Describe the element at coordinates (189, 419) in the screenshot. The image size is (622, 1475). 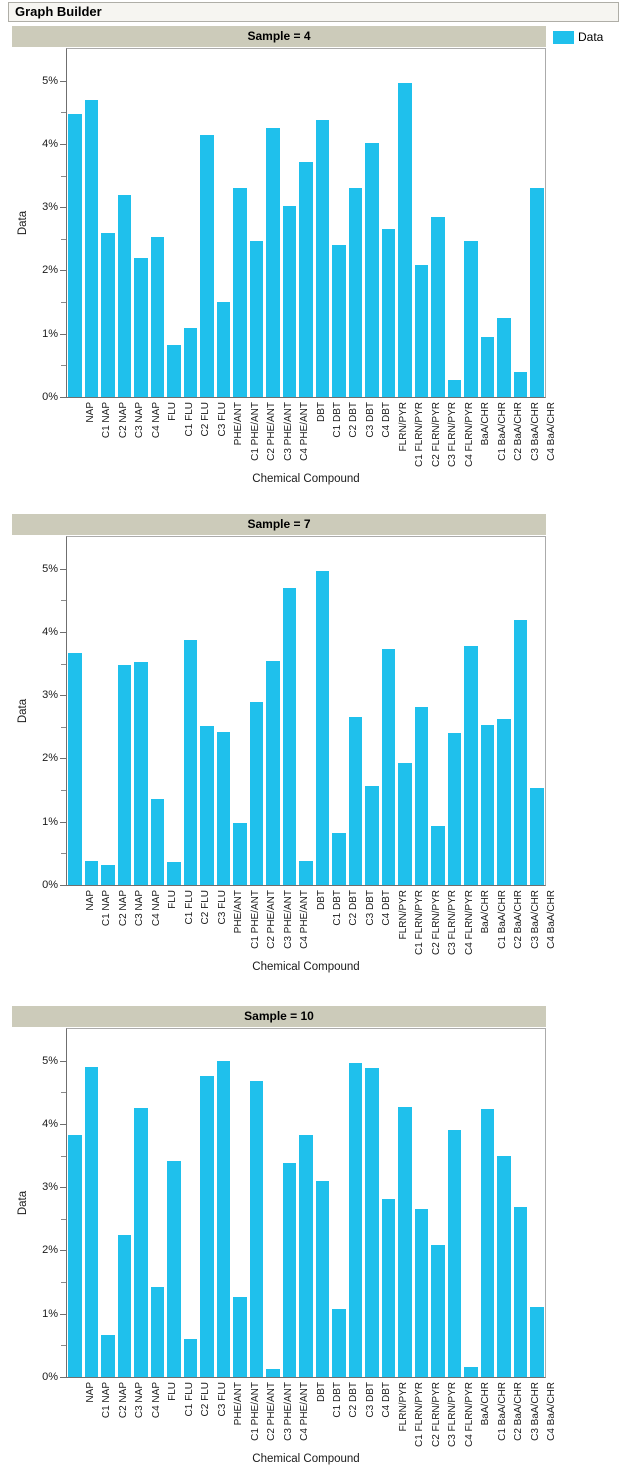
I see `x-tick-label: C1 FLU` at that location.